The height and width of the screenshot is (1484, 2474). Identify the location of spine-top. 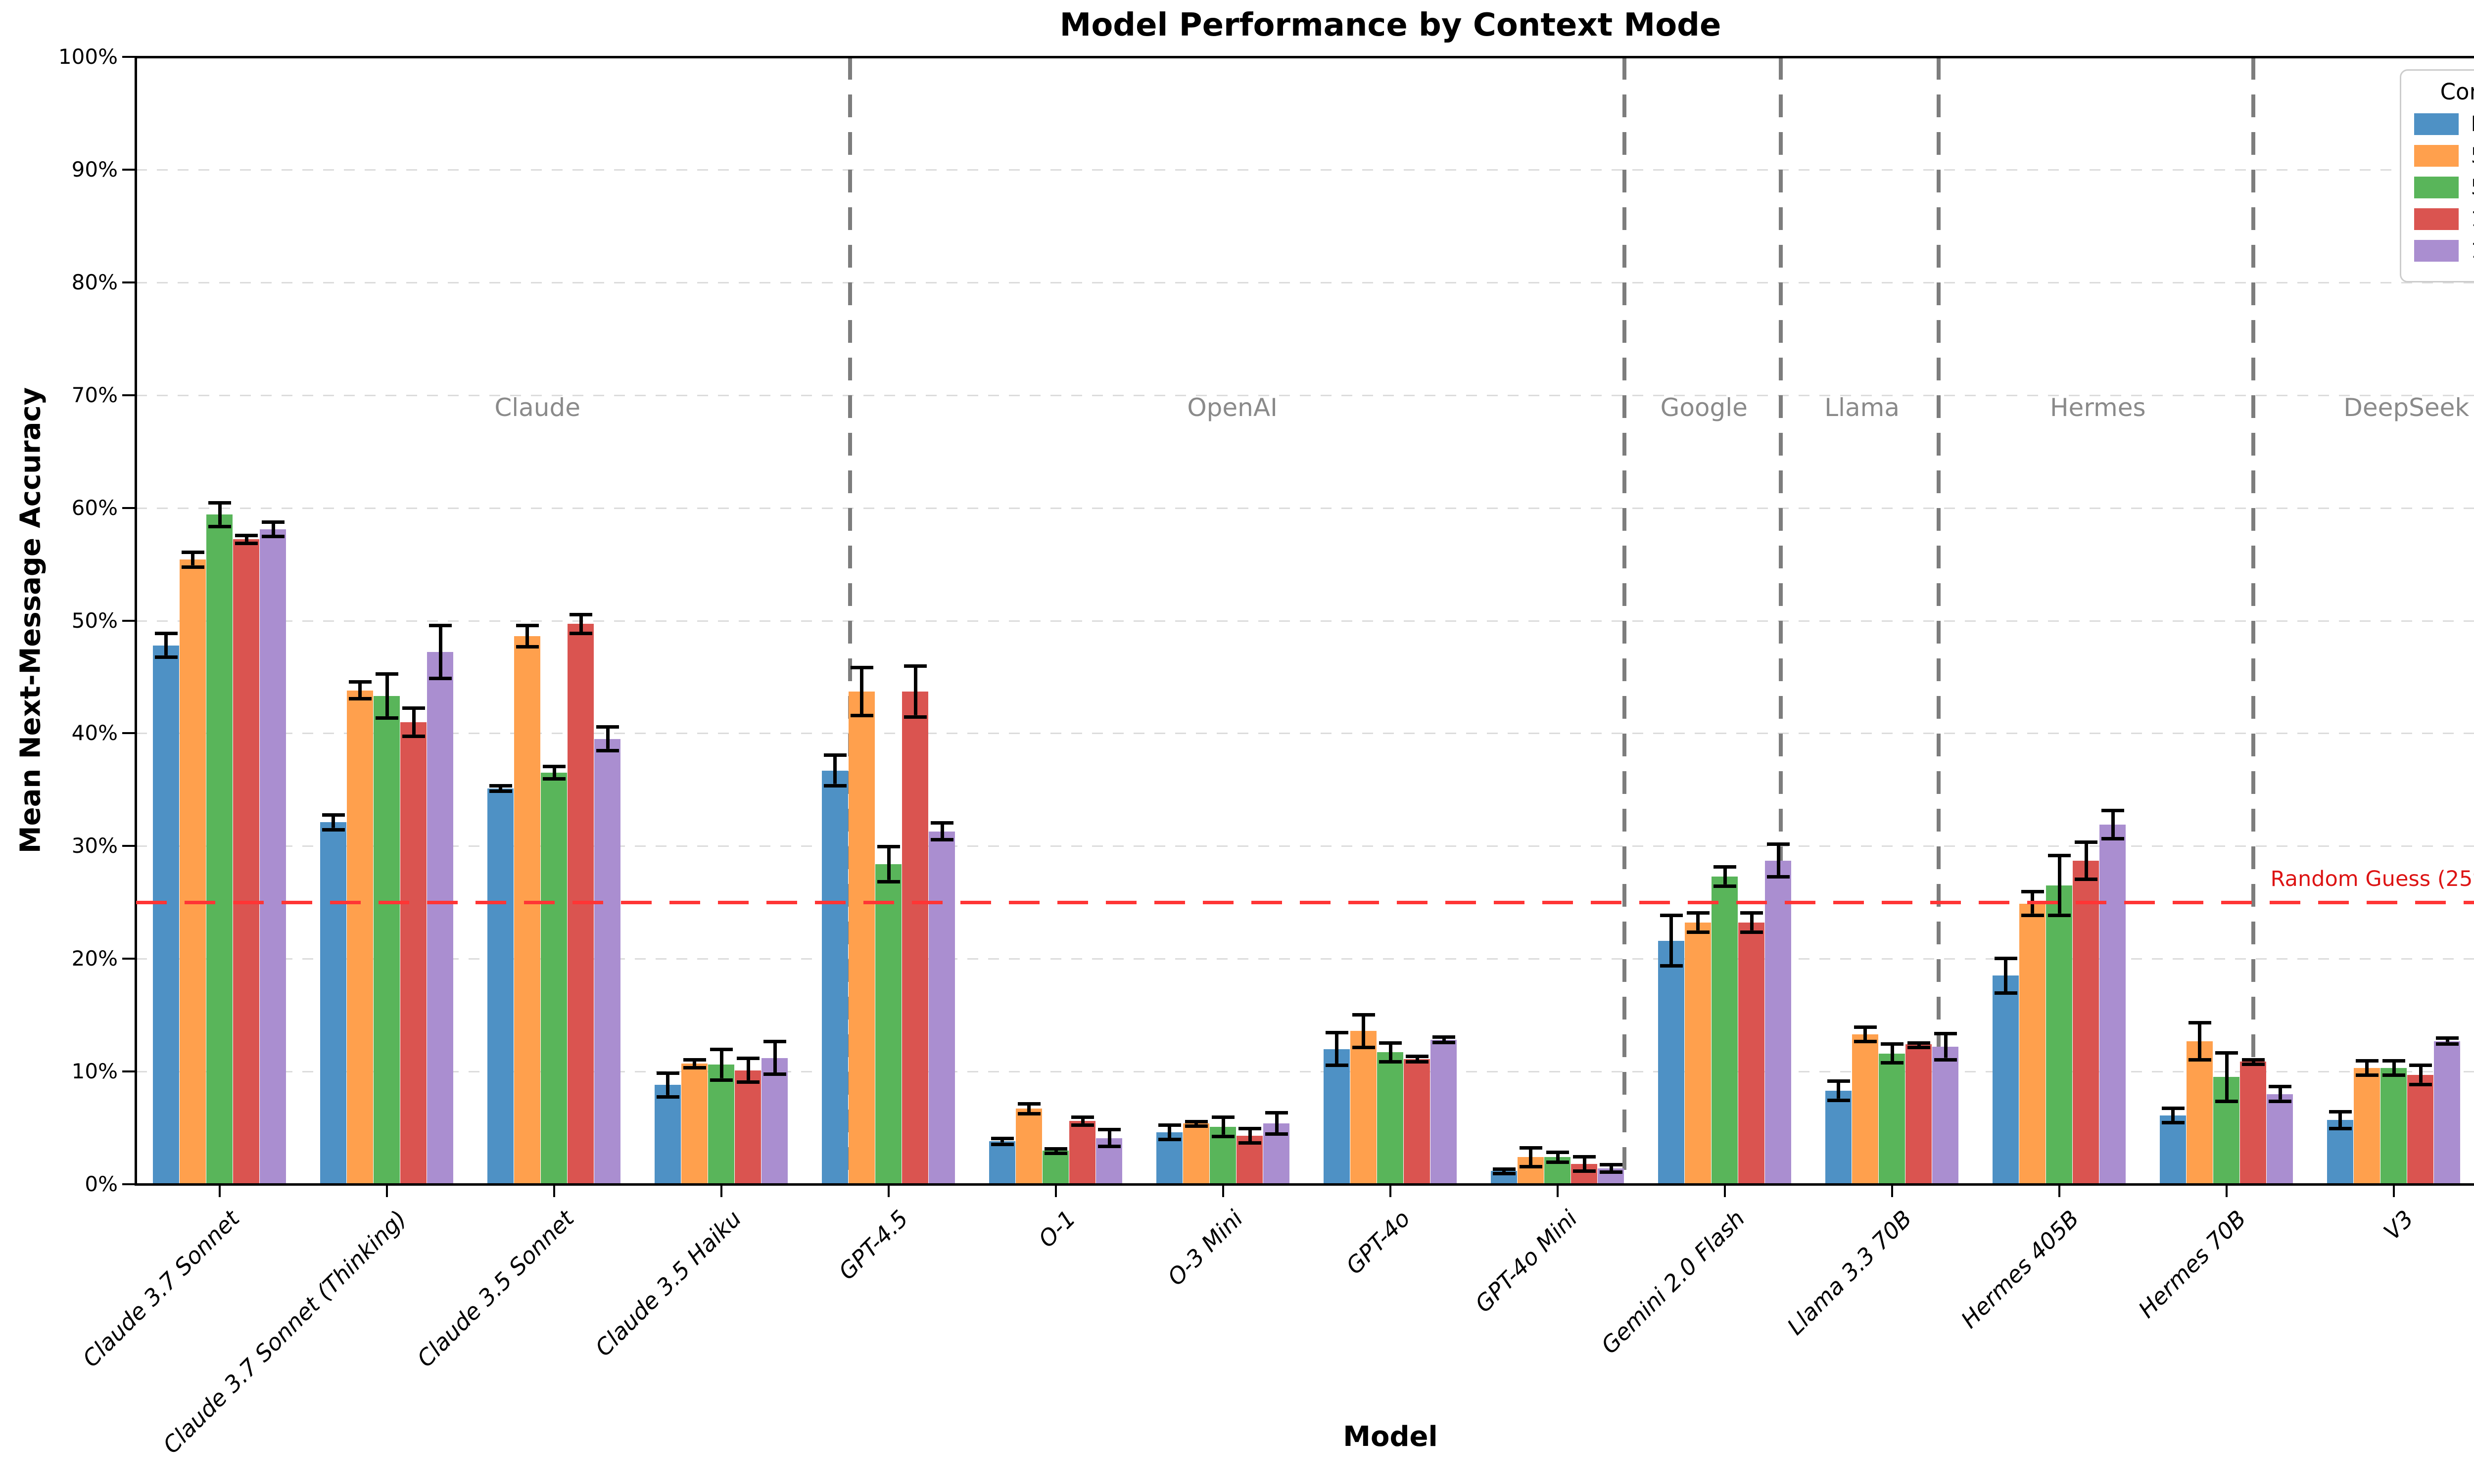
(1305, 57).